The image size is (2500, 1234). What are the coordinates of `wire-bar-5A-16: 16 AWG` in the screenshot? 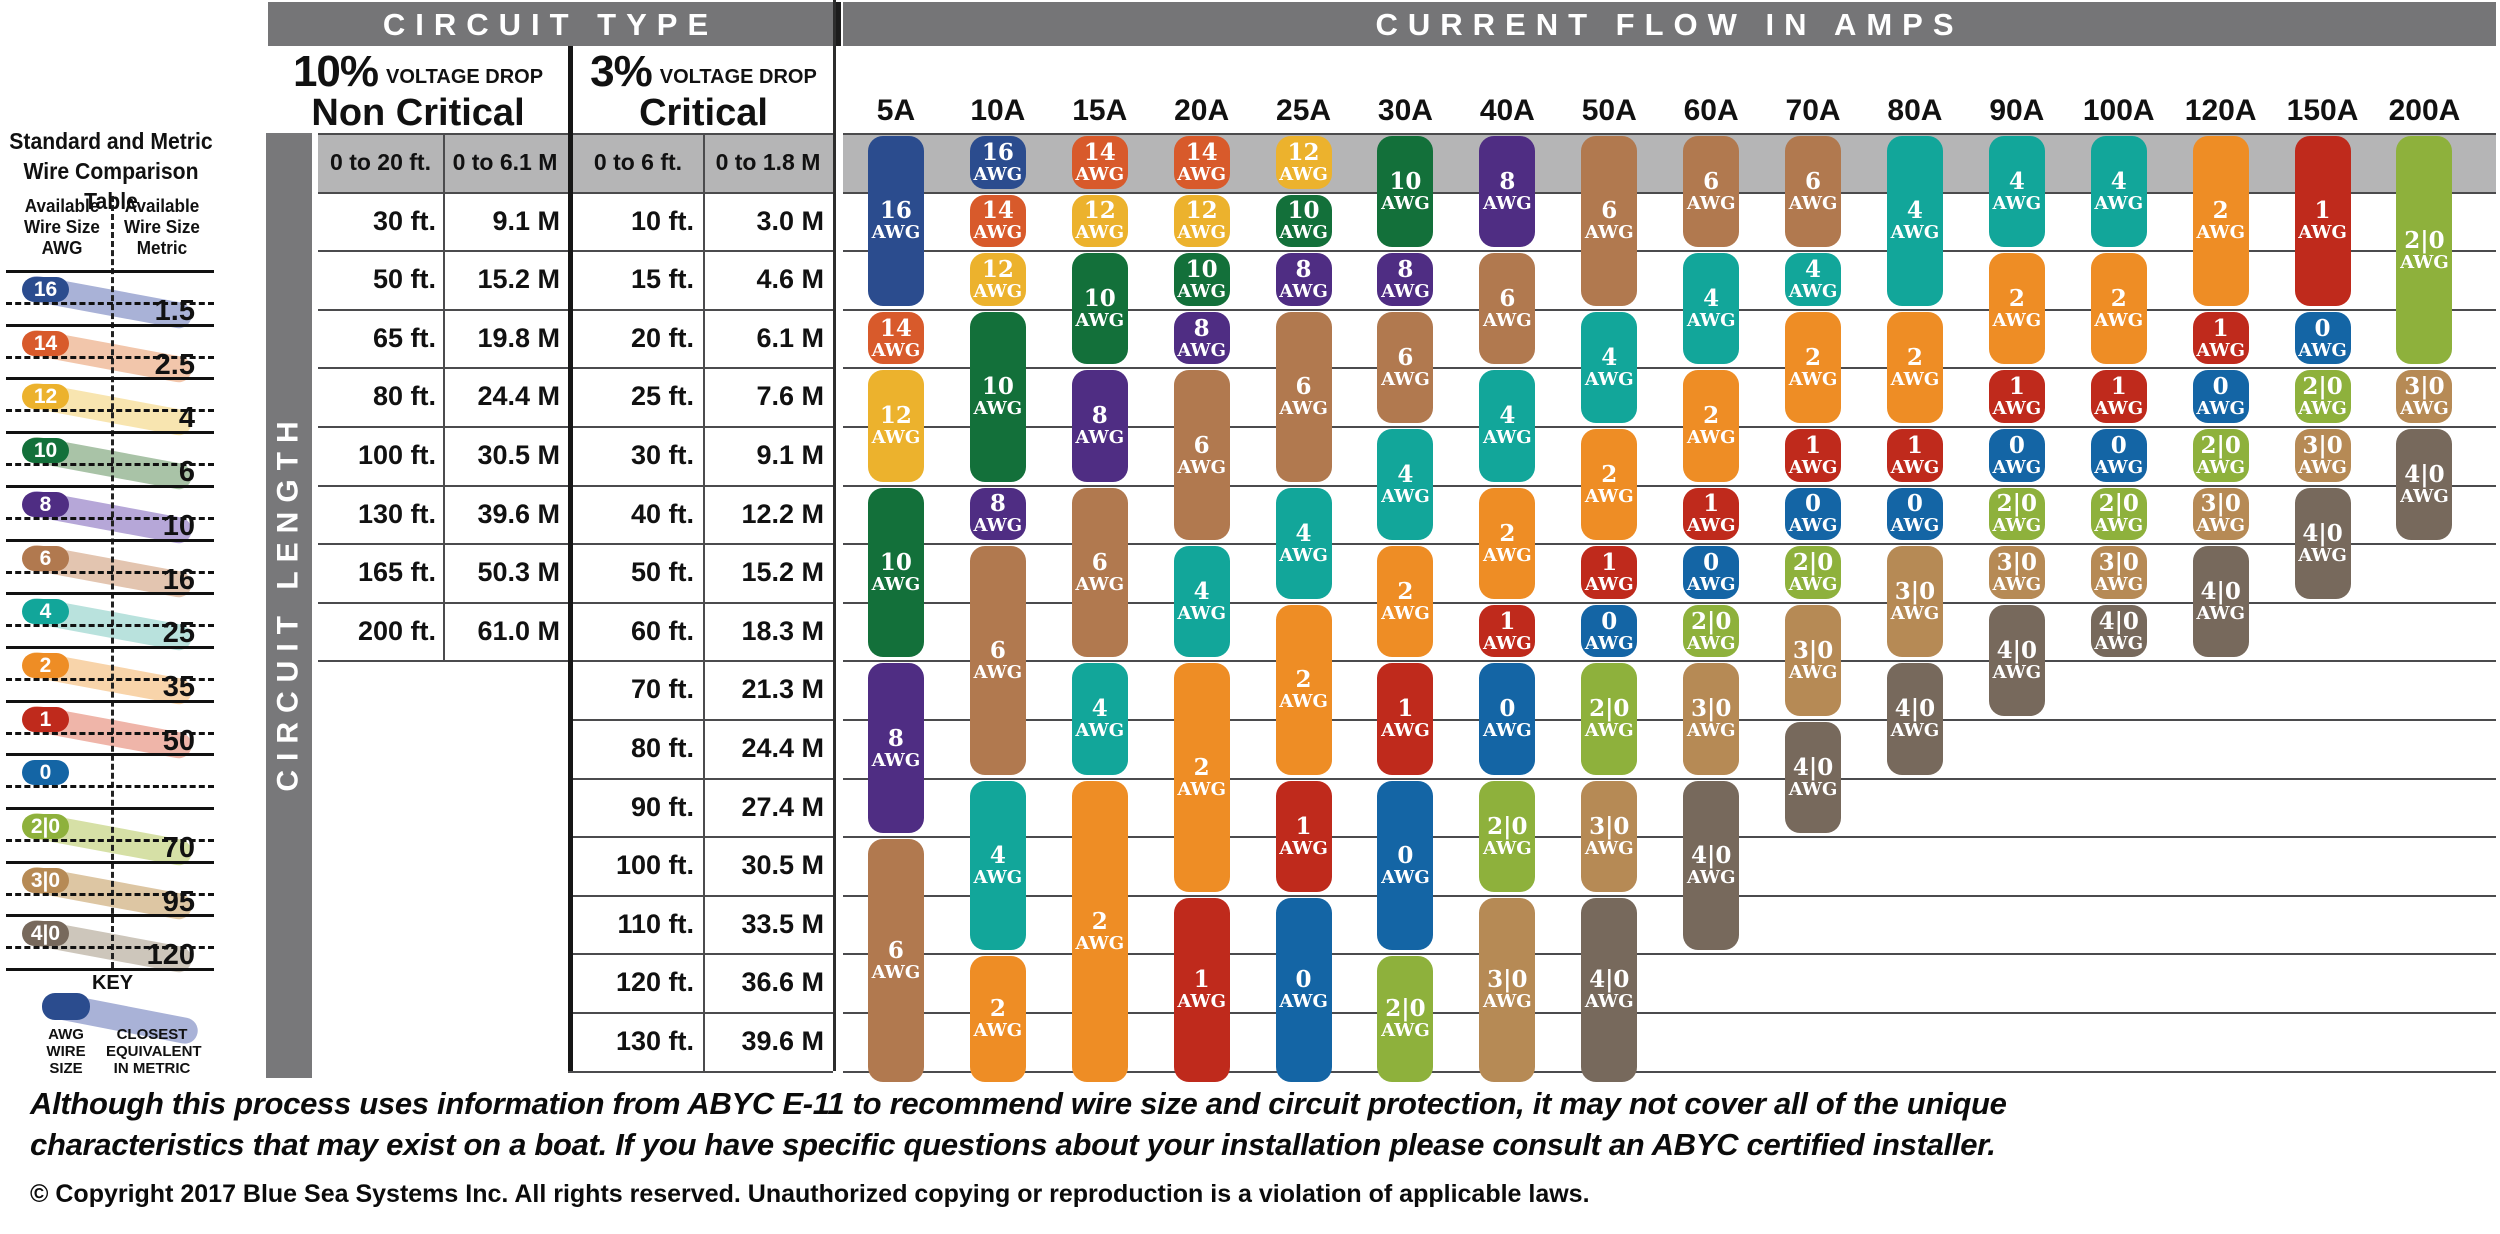 It's located at (895, 221).